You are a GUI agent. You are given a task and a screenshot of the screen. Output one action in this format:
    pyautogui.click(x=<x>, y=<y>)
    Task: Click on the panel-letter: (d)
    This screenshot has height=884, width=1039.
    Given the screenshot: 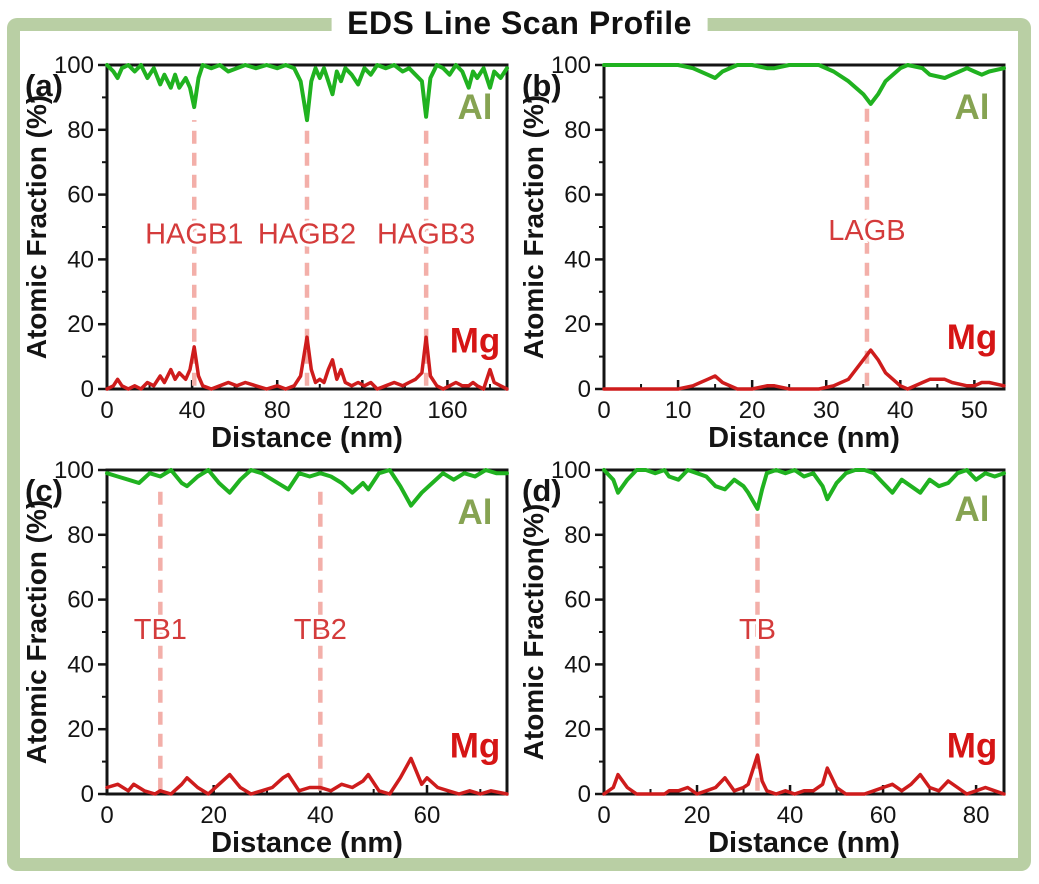 What is the action you would take?
    pyautogui.click(x=542, y=490)
    